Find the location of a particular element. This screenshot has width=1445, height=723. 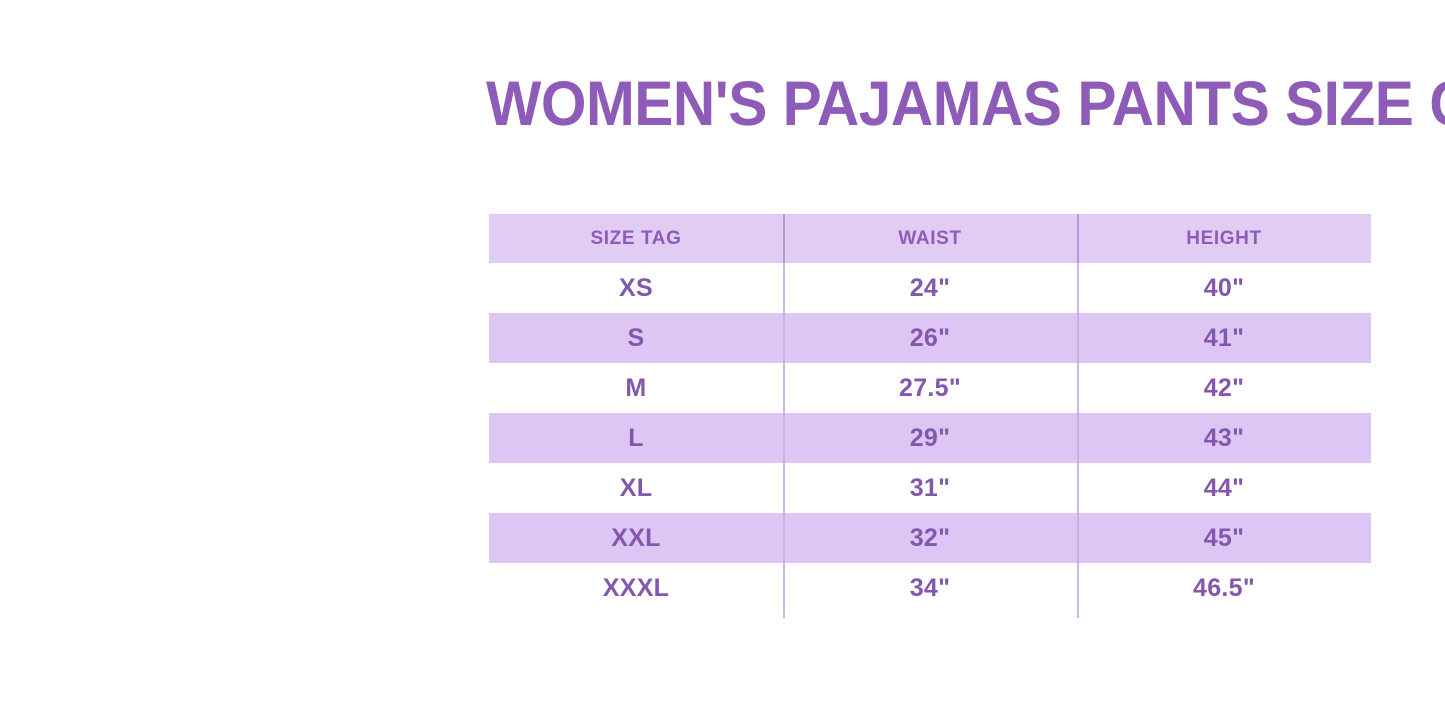

cell-waist: 29" is located at coordinates (930, 437).